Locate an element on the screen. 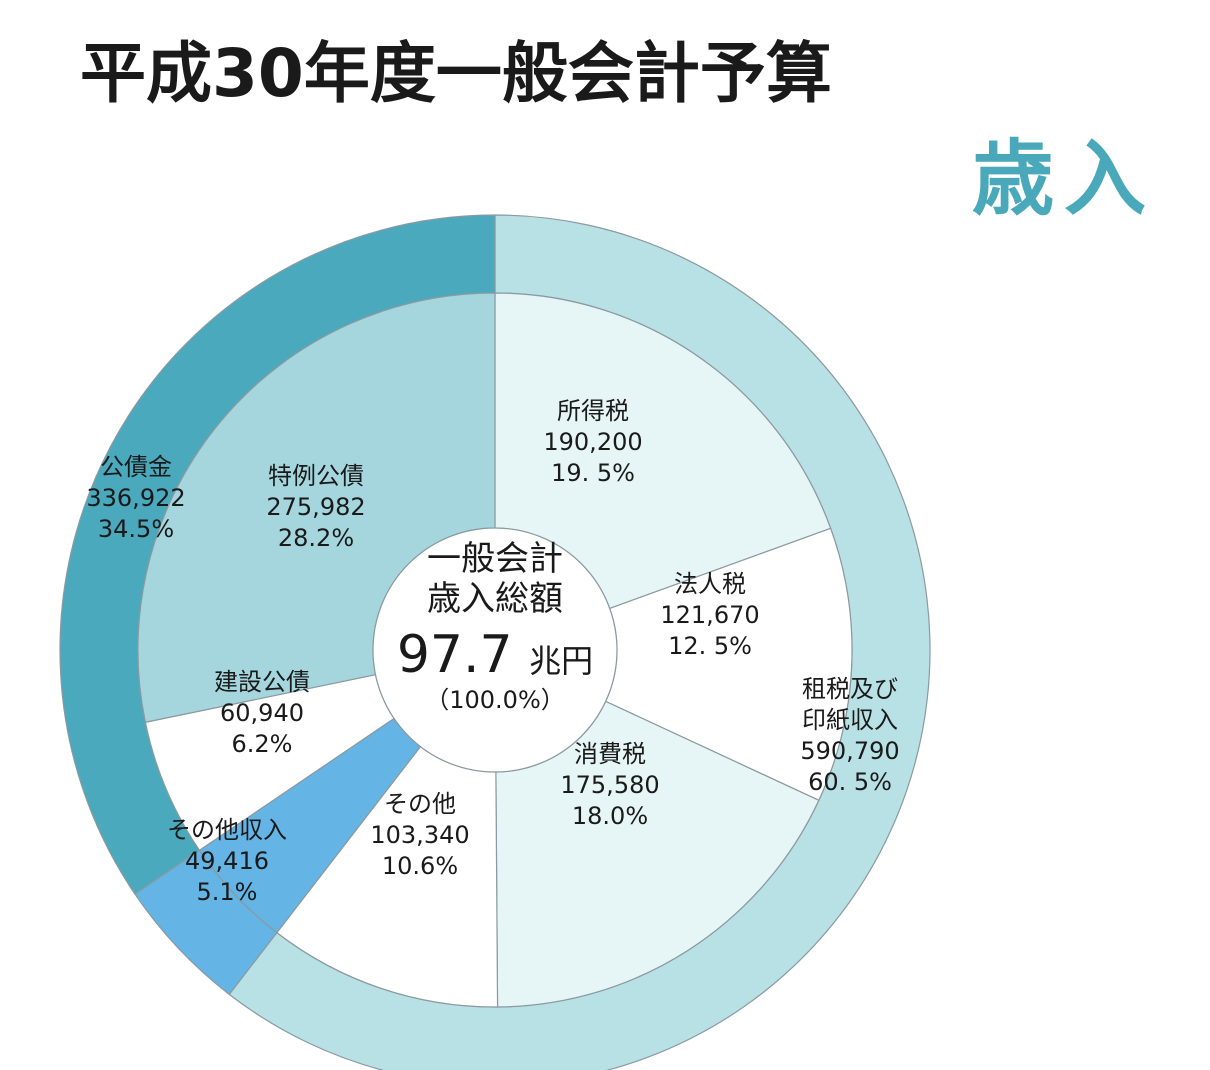 The image size is (1210, 1070). inner-label-2-line-2: 18.0% is located at coordinates (610, 816).